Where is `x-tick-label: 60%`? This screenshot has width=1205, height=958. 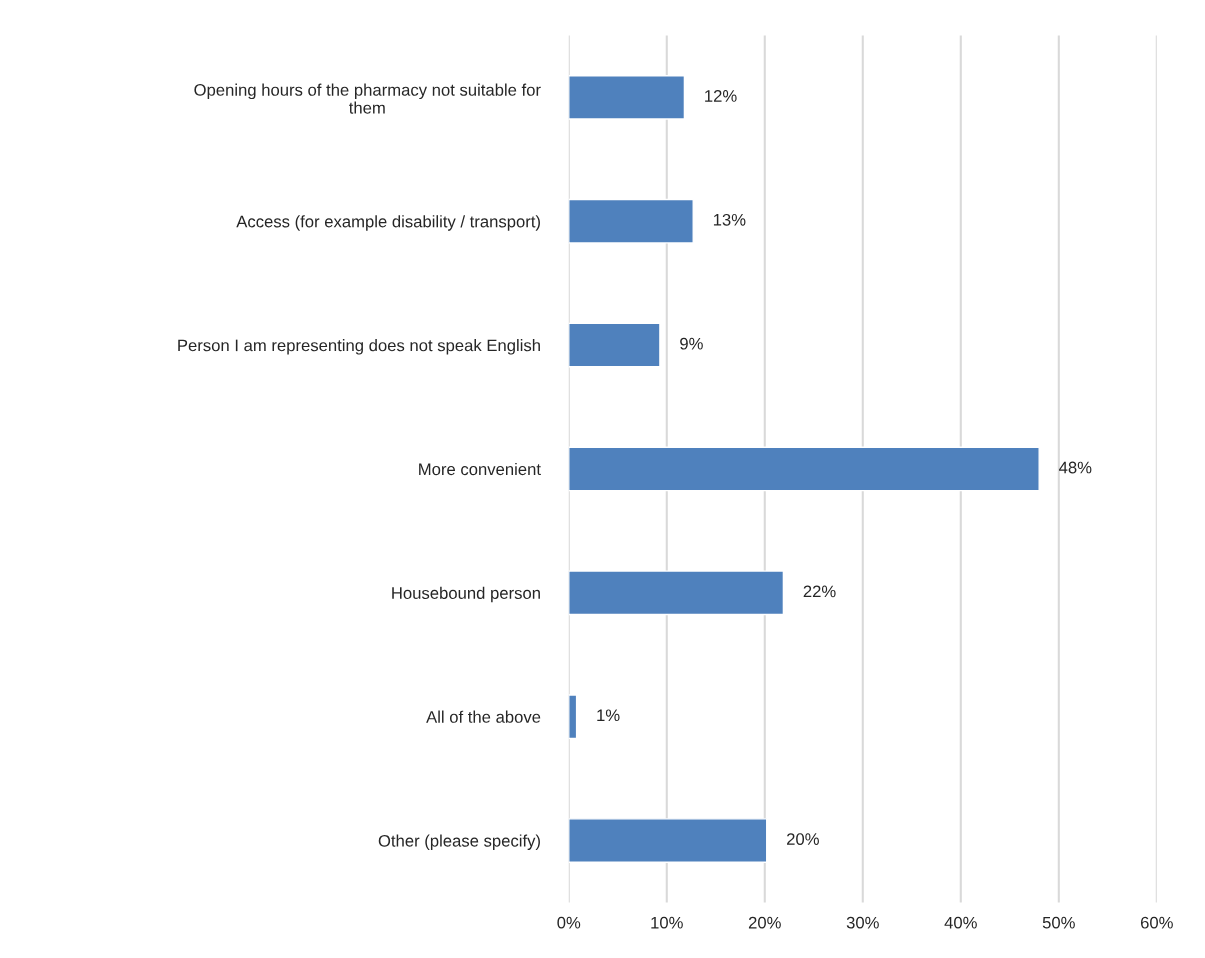
x-tick-label: 60% is located at coordinates (1156, 922).